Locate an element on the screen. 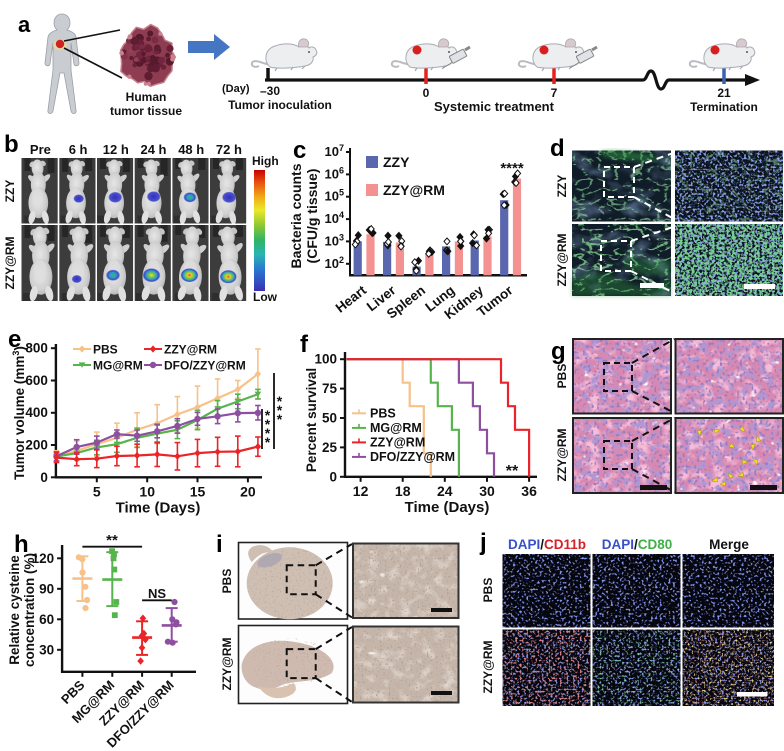  svg-text: Tumor volume (mm3) is located at coordinates (19, 413).